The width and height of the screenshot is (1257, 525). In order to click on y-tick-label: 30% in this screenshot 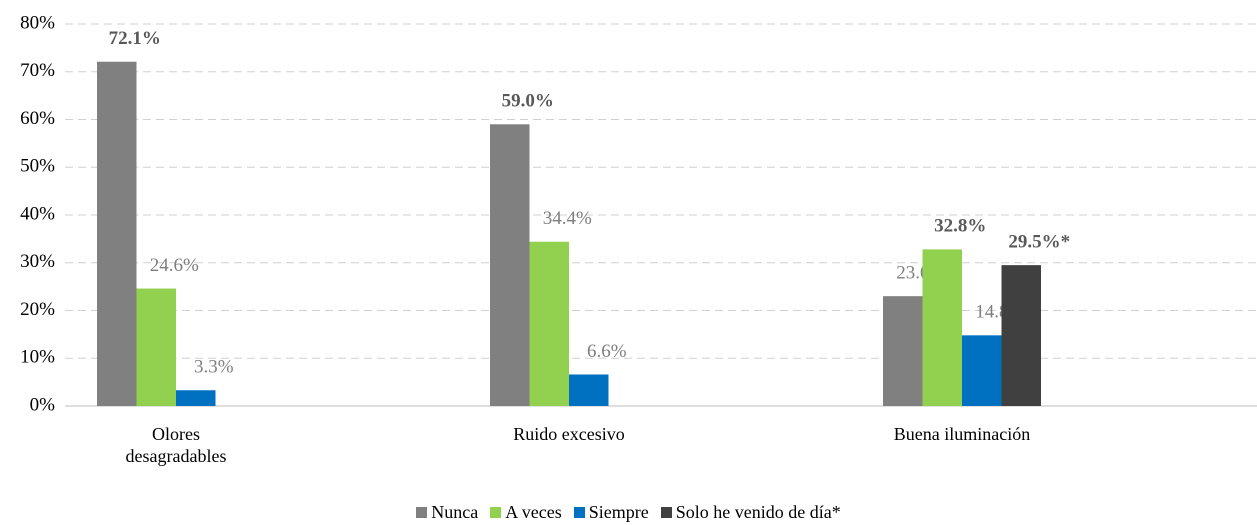, I will do `click(37, 261)`.